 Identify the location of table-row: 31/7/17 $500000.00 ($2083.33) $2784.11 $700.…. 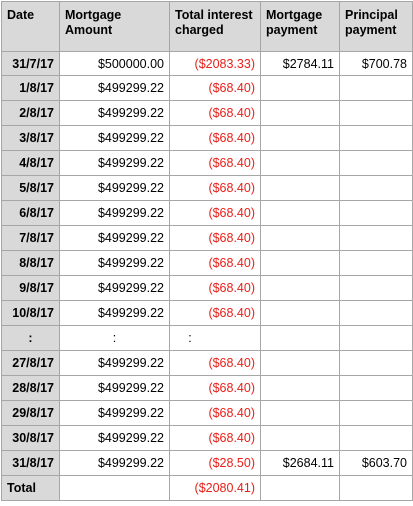
(207, 63).